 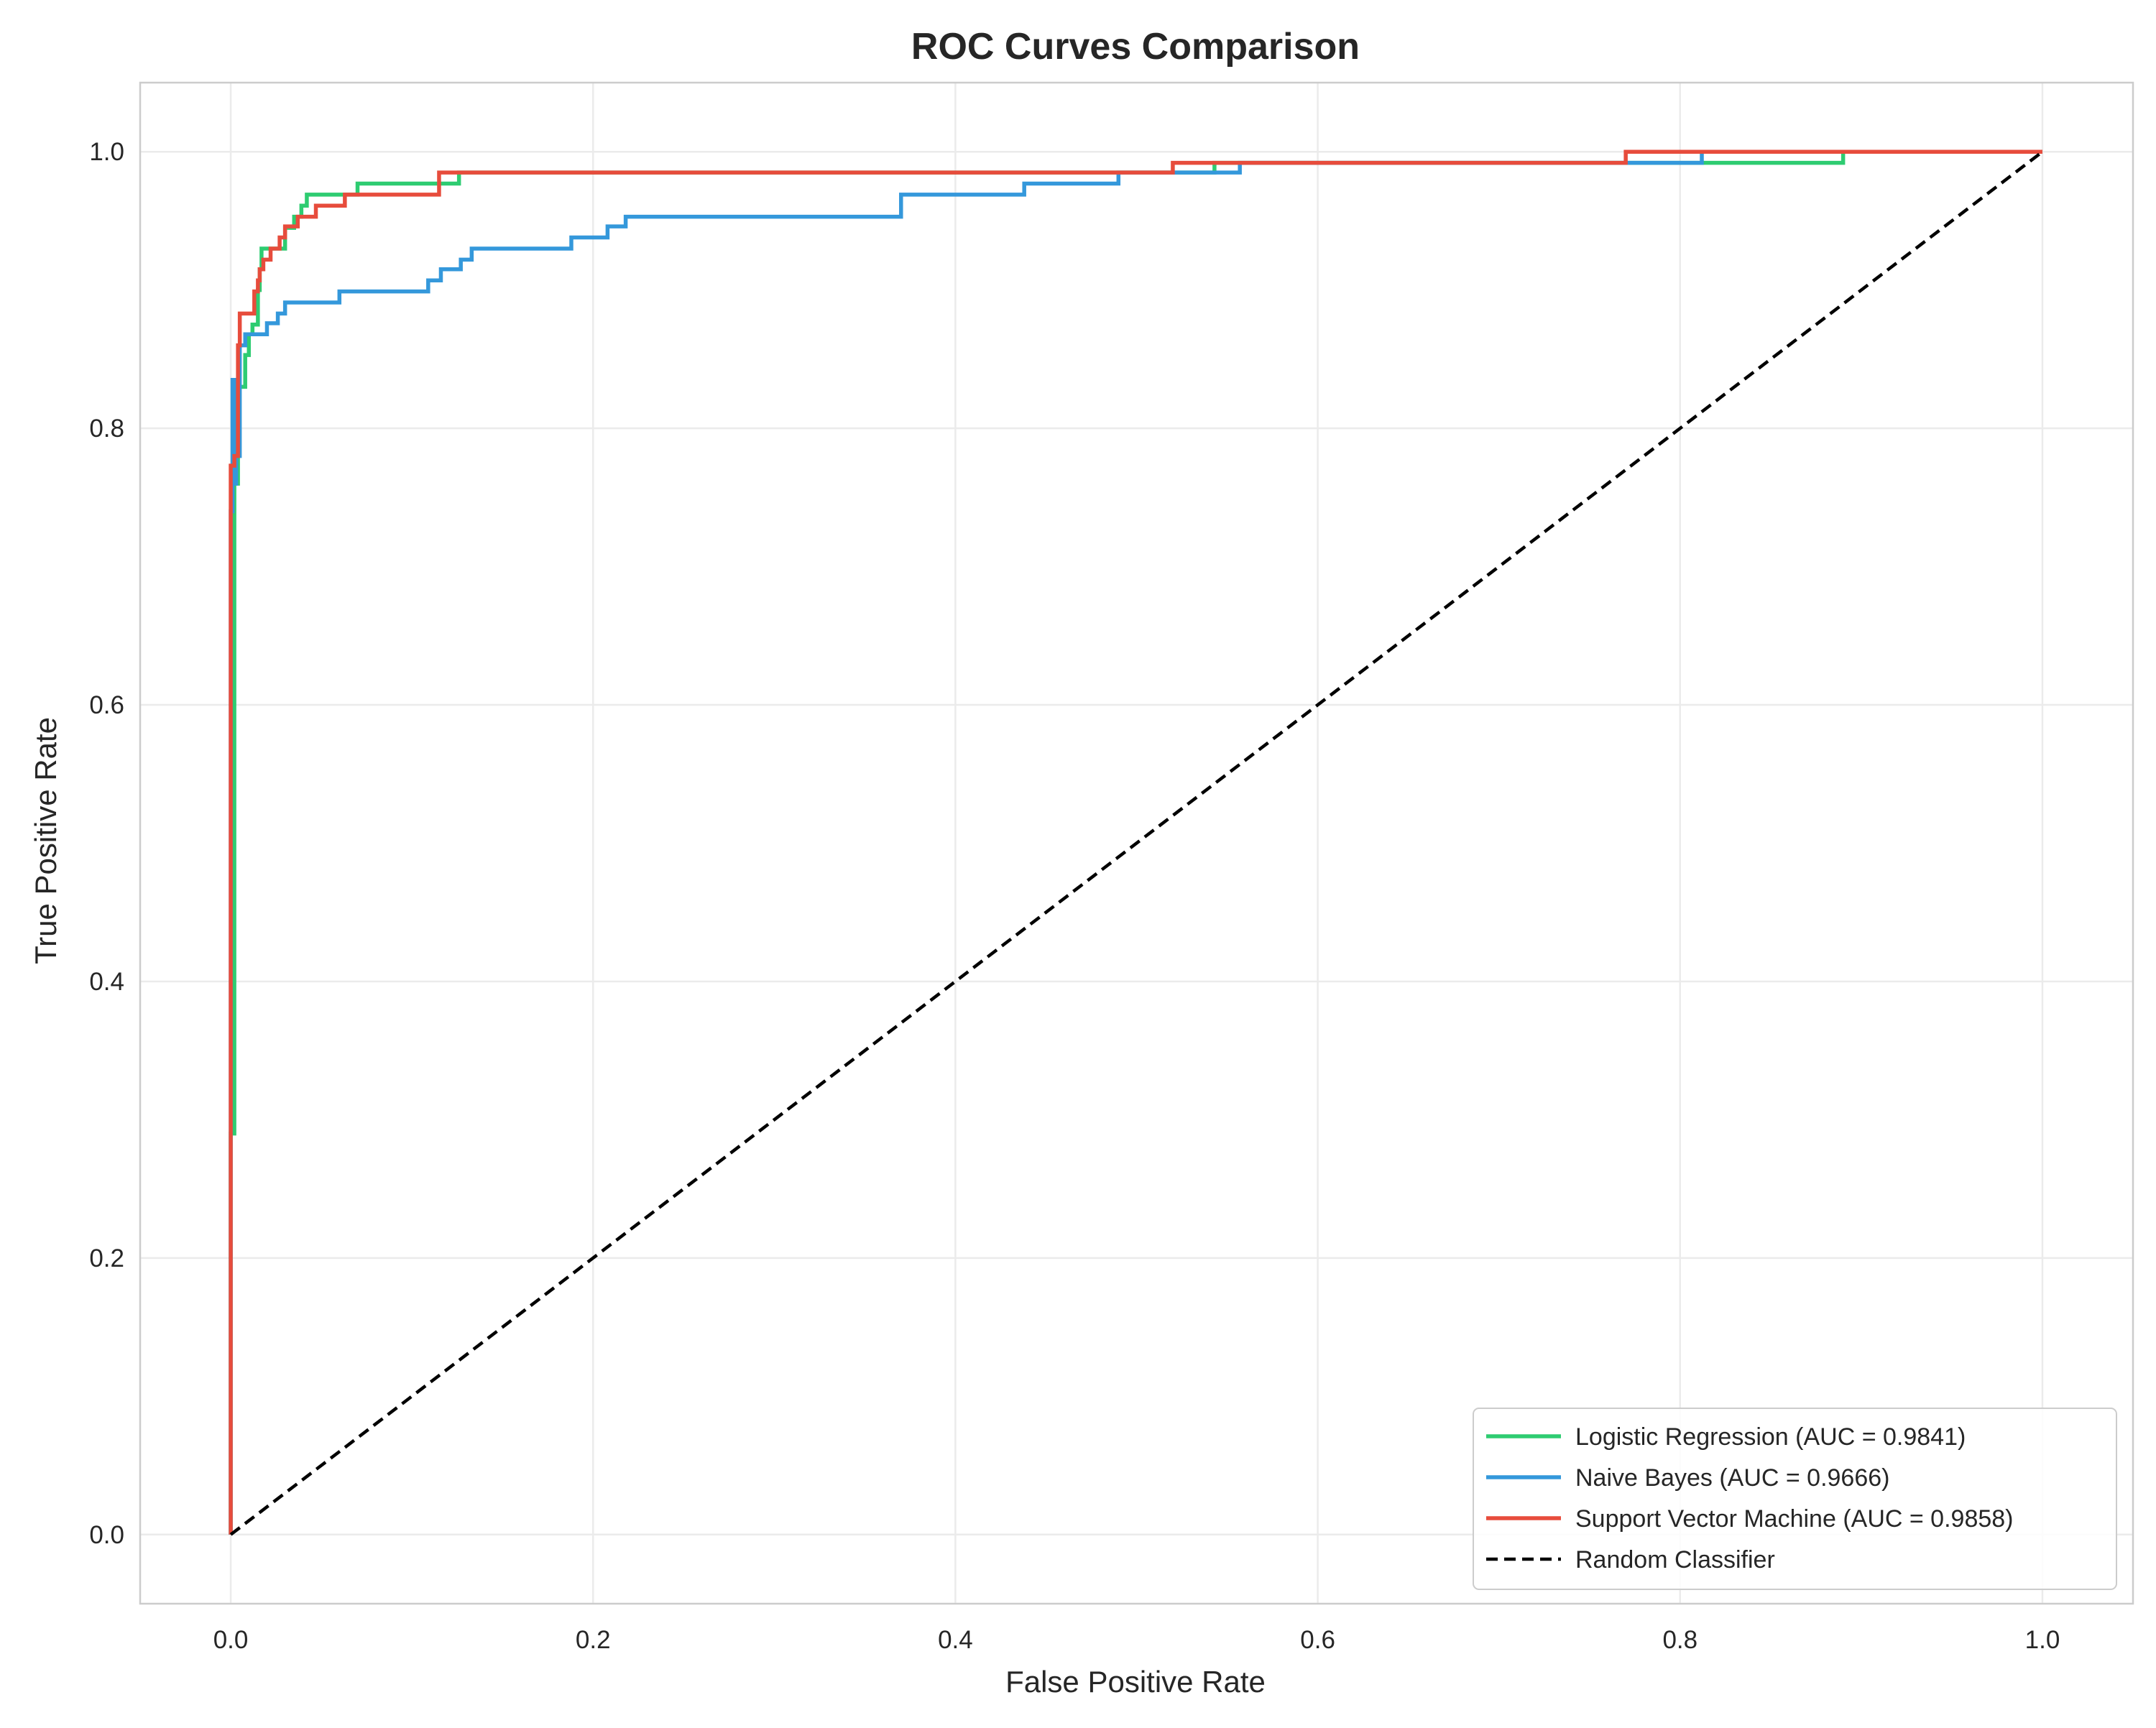 What do you see at coordinates (1794, 1519) in the screenshot?
I see `legend-label: Support Vector Machine (AUC = 0.9858)` at bounding box center [1794, 1519].